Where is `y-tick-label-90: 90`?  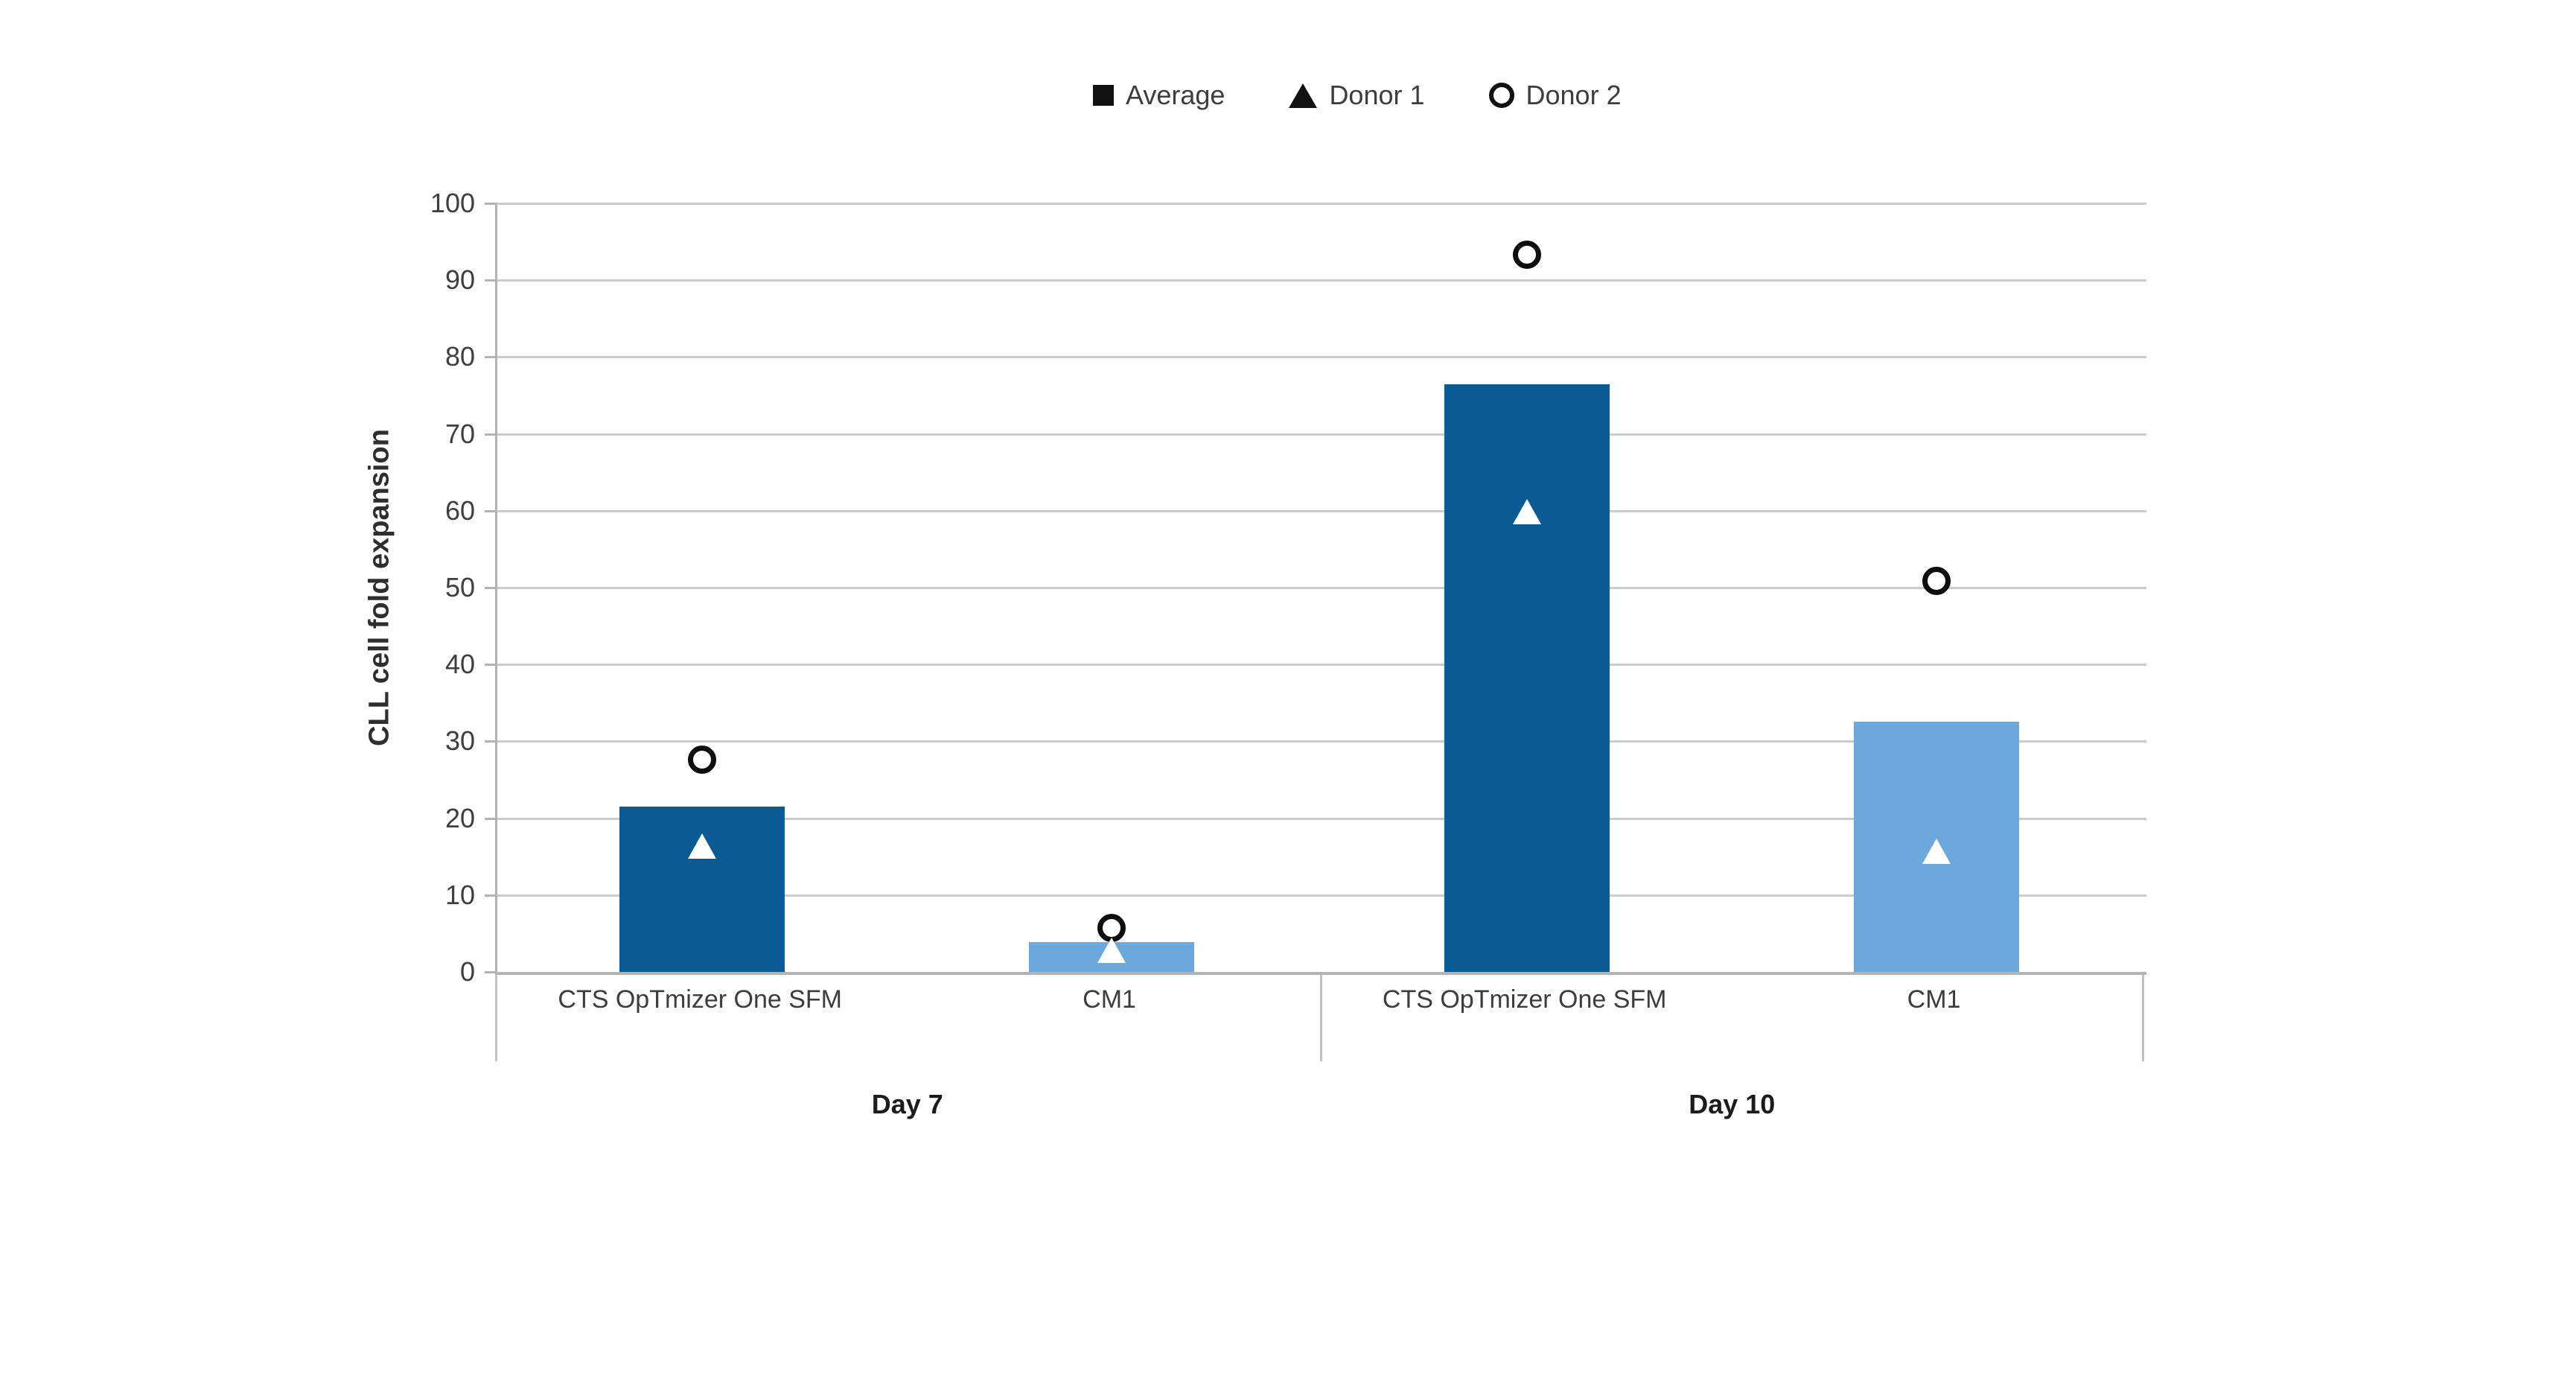 y-tick-label-90: 90 is located at coordinates (459, 280).